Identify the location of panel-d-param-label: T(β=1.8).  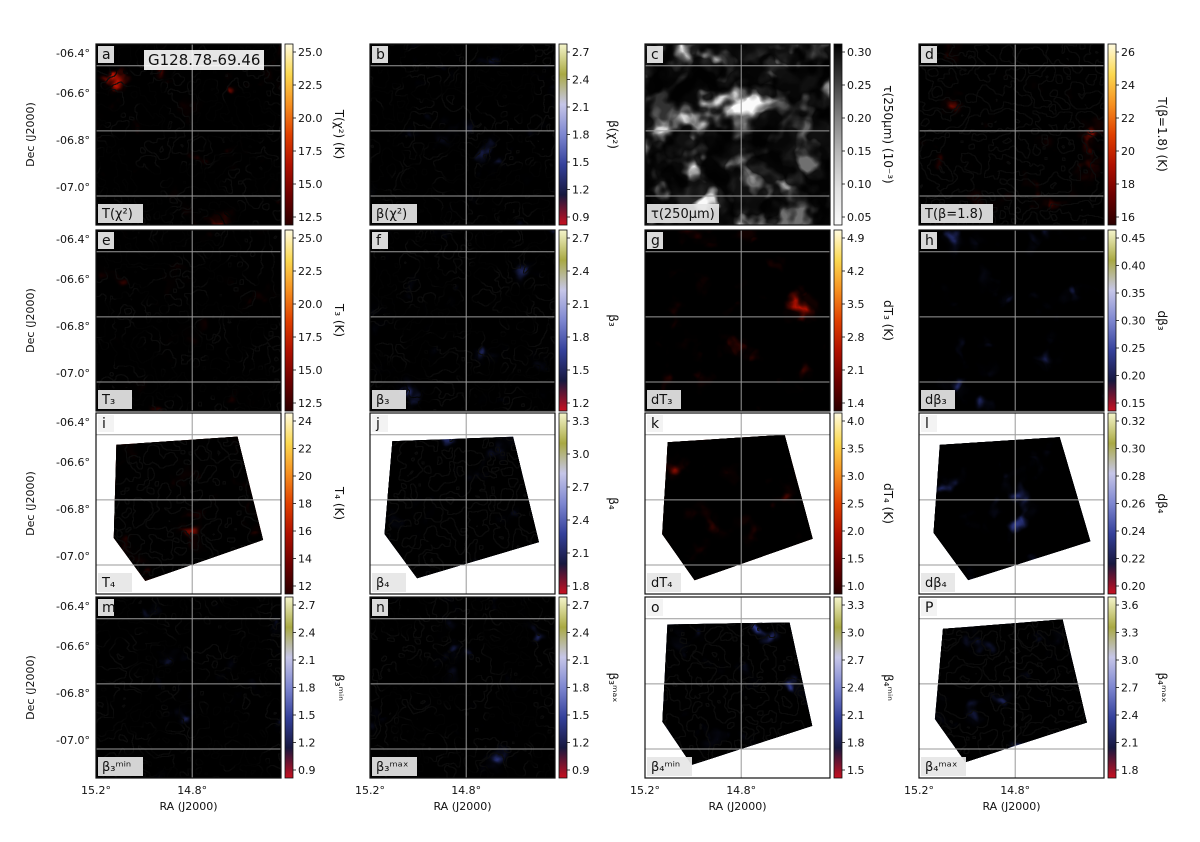
(957, 213).